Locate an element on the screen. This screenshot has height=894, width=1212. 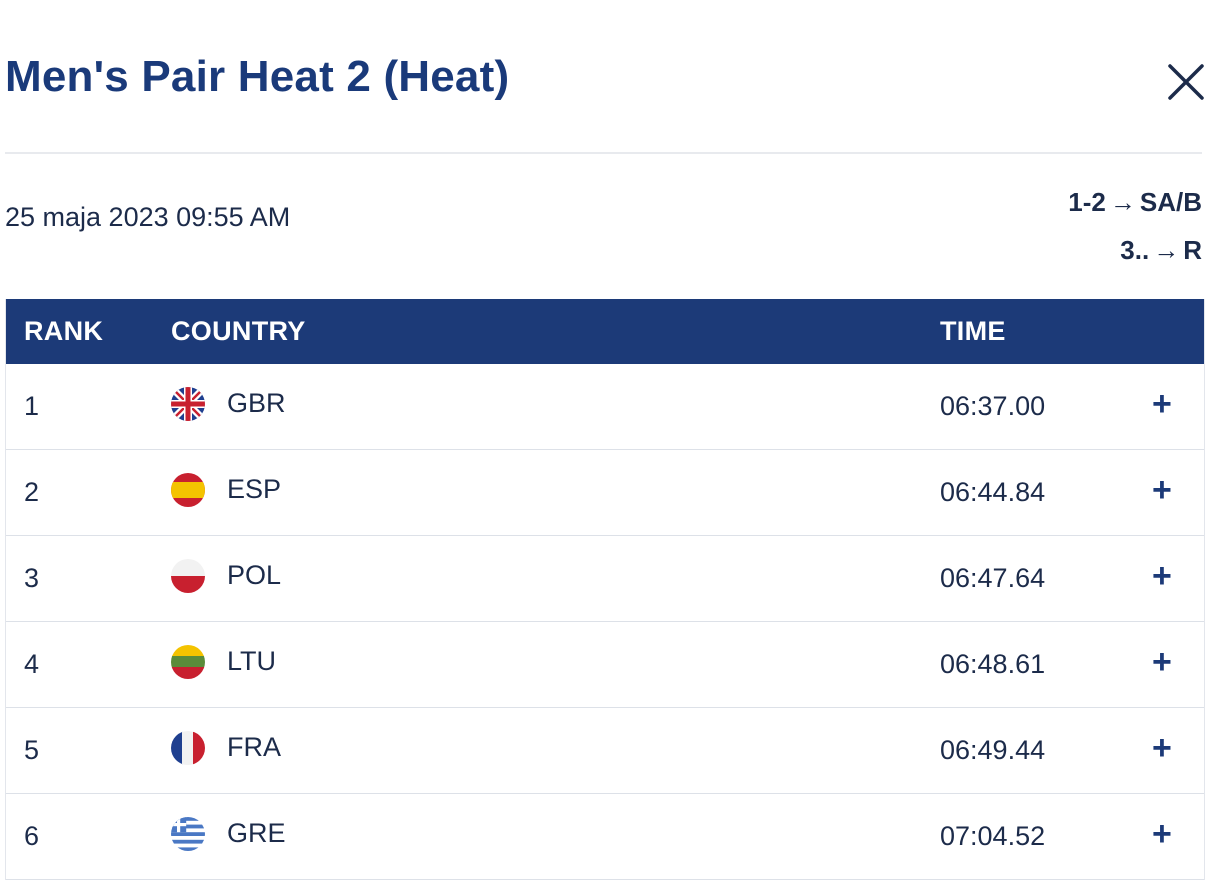
rank-cell: 1 is located at coordinates (32, 406).